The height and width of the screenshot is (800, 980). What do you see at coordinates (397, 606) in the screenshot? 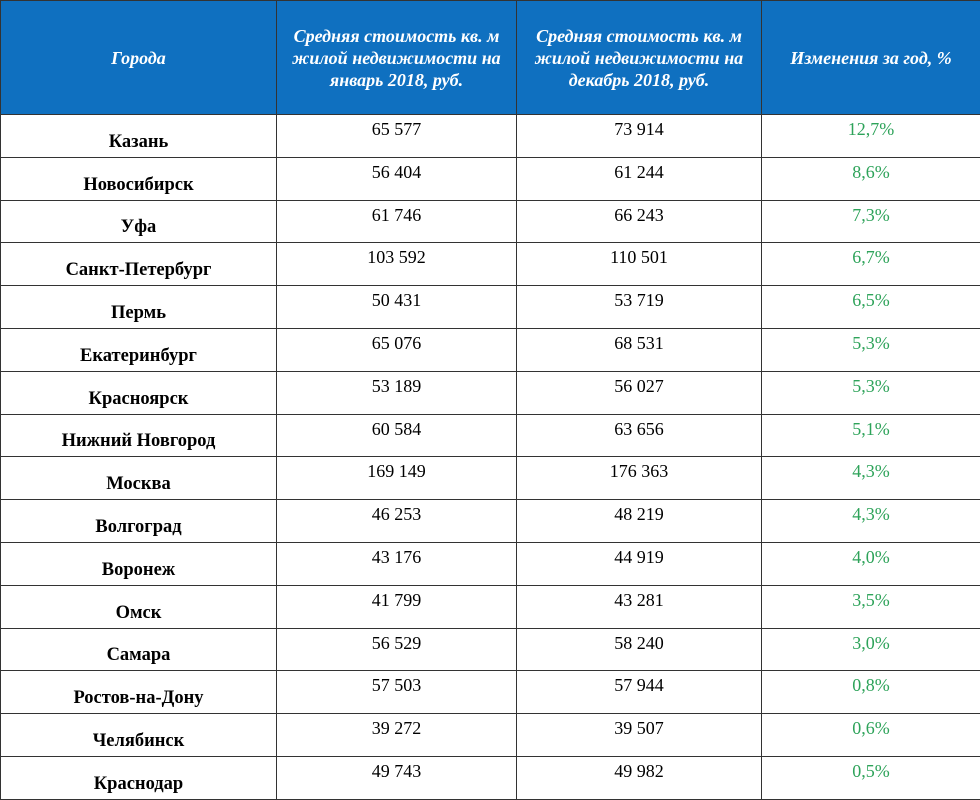
I see `jan-price-cell: 41 799` at bounding box center [397, 606].